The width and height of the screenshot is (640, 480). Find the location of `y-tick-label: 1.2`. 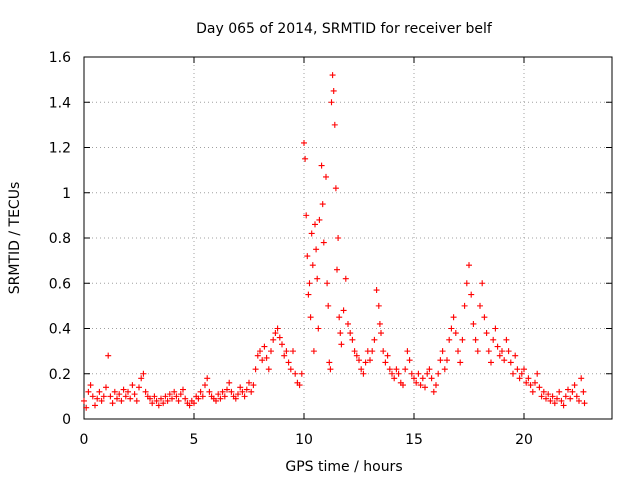

y-tick-label: 1.2 is located at coordinates (60, 149).